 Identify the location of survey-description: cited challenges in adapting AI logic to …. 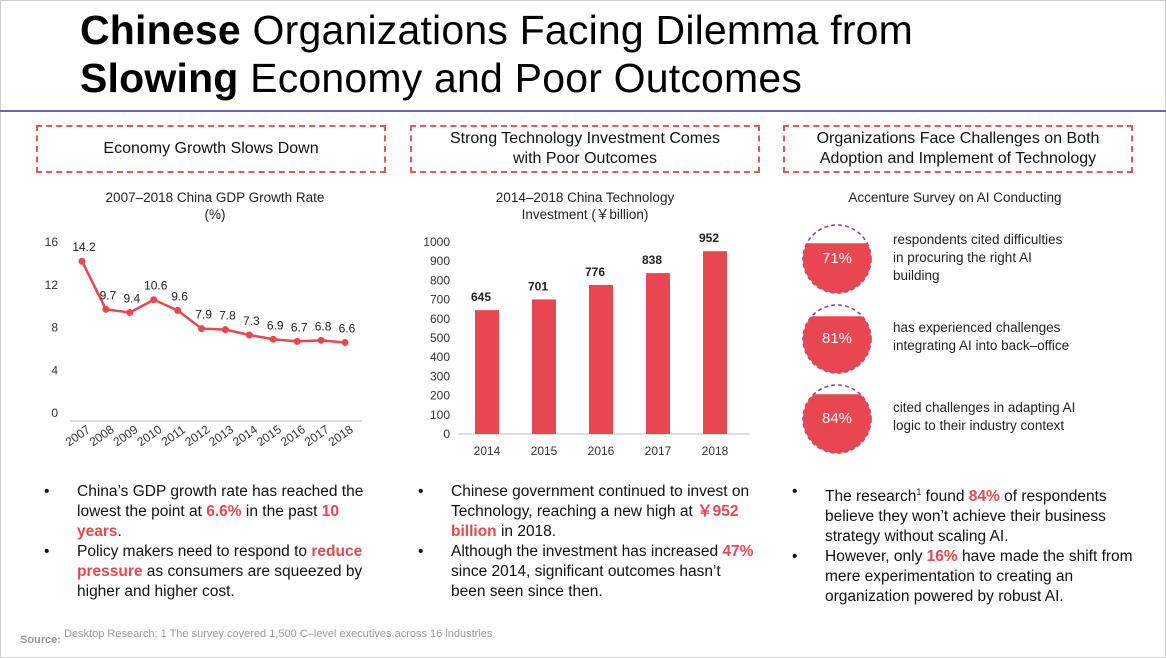
(1013, 417).